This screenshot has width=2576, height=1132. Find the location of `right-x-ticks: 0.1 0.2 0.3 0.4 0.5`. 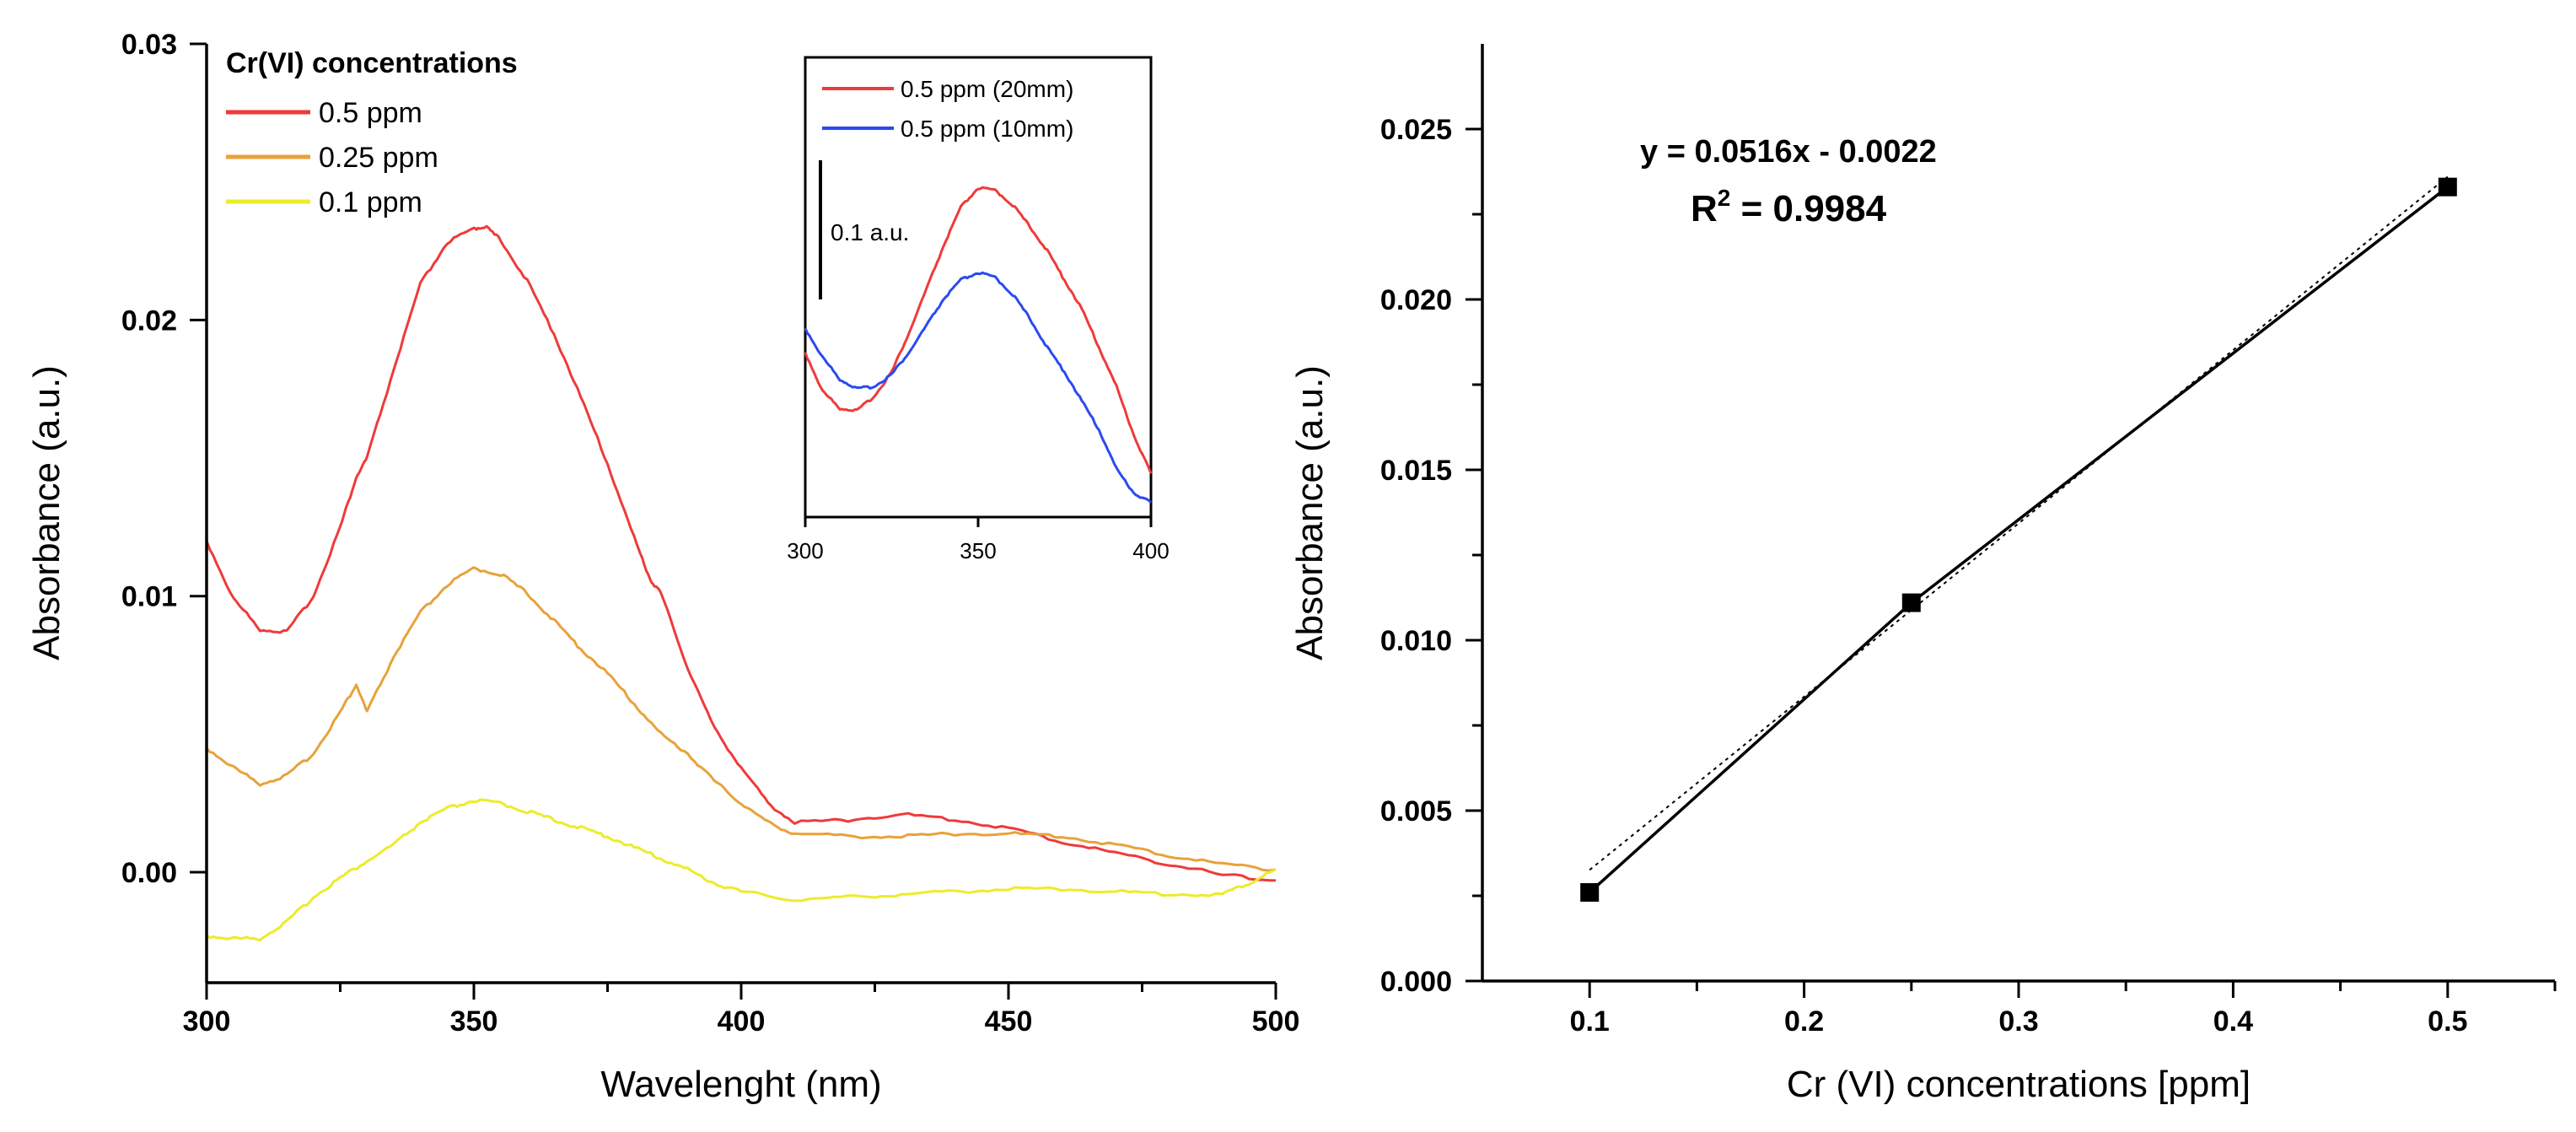

right-x-ticks: 0.1 0.2 0.3 0.4 0.5 is located at coordinates (2063, 1009).